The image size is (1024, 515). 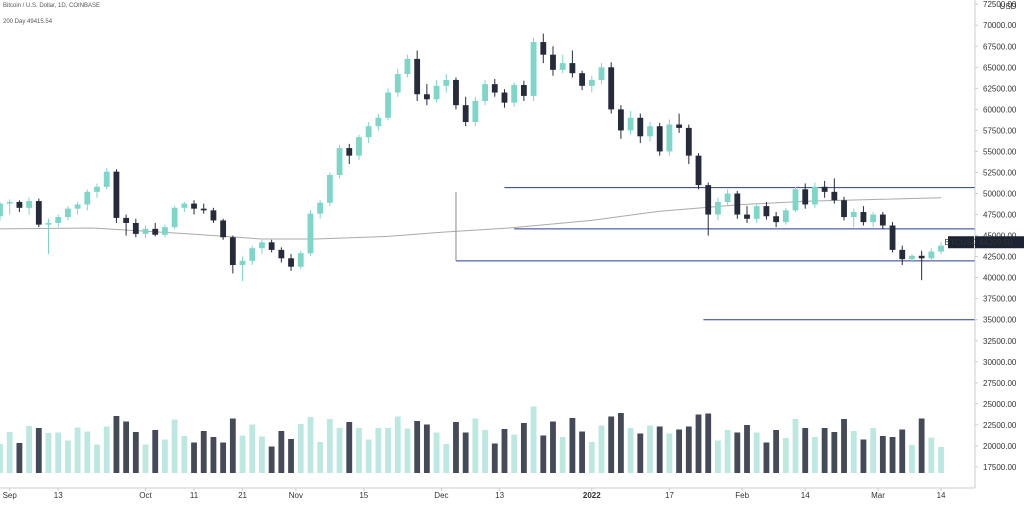 What do you see at coordinates (592, 495) in the screenshot?
I see `x-tick-label: 2022` at bounding box center [592, 495].